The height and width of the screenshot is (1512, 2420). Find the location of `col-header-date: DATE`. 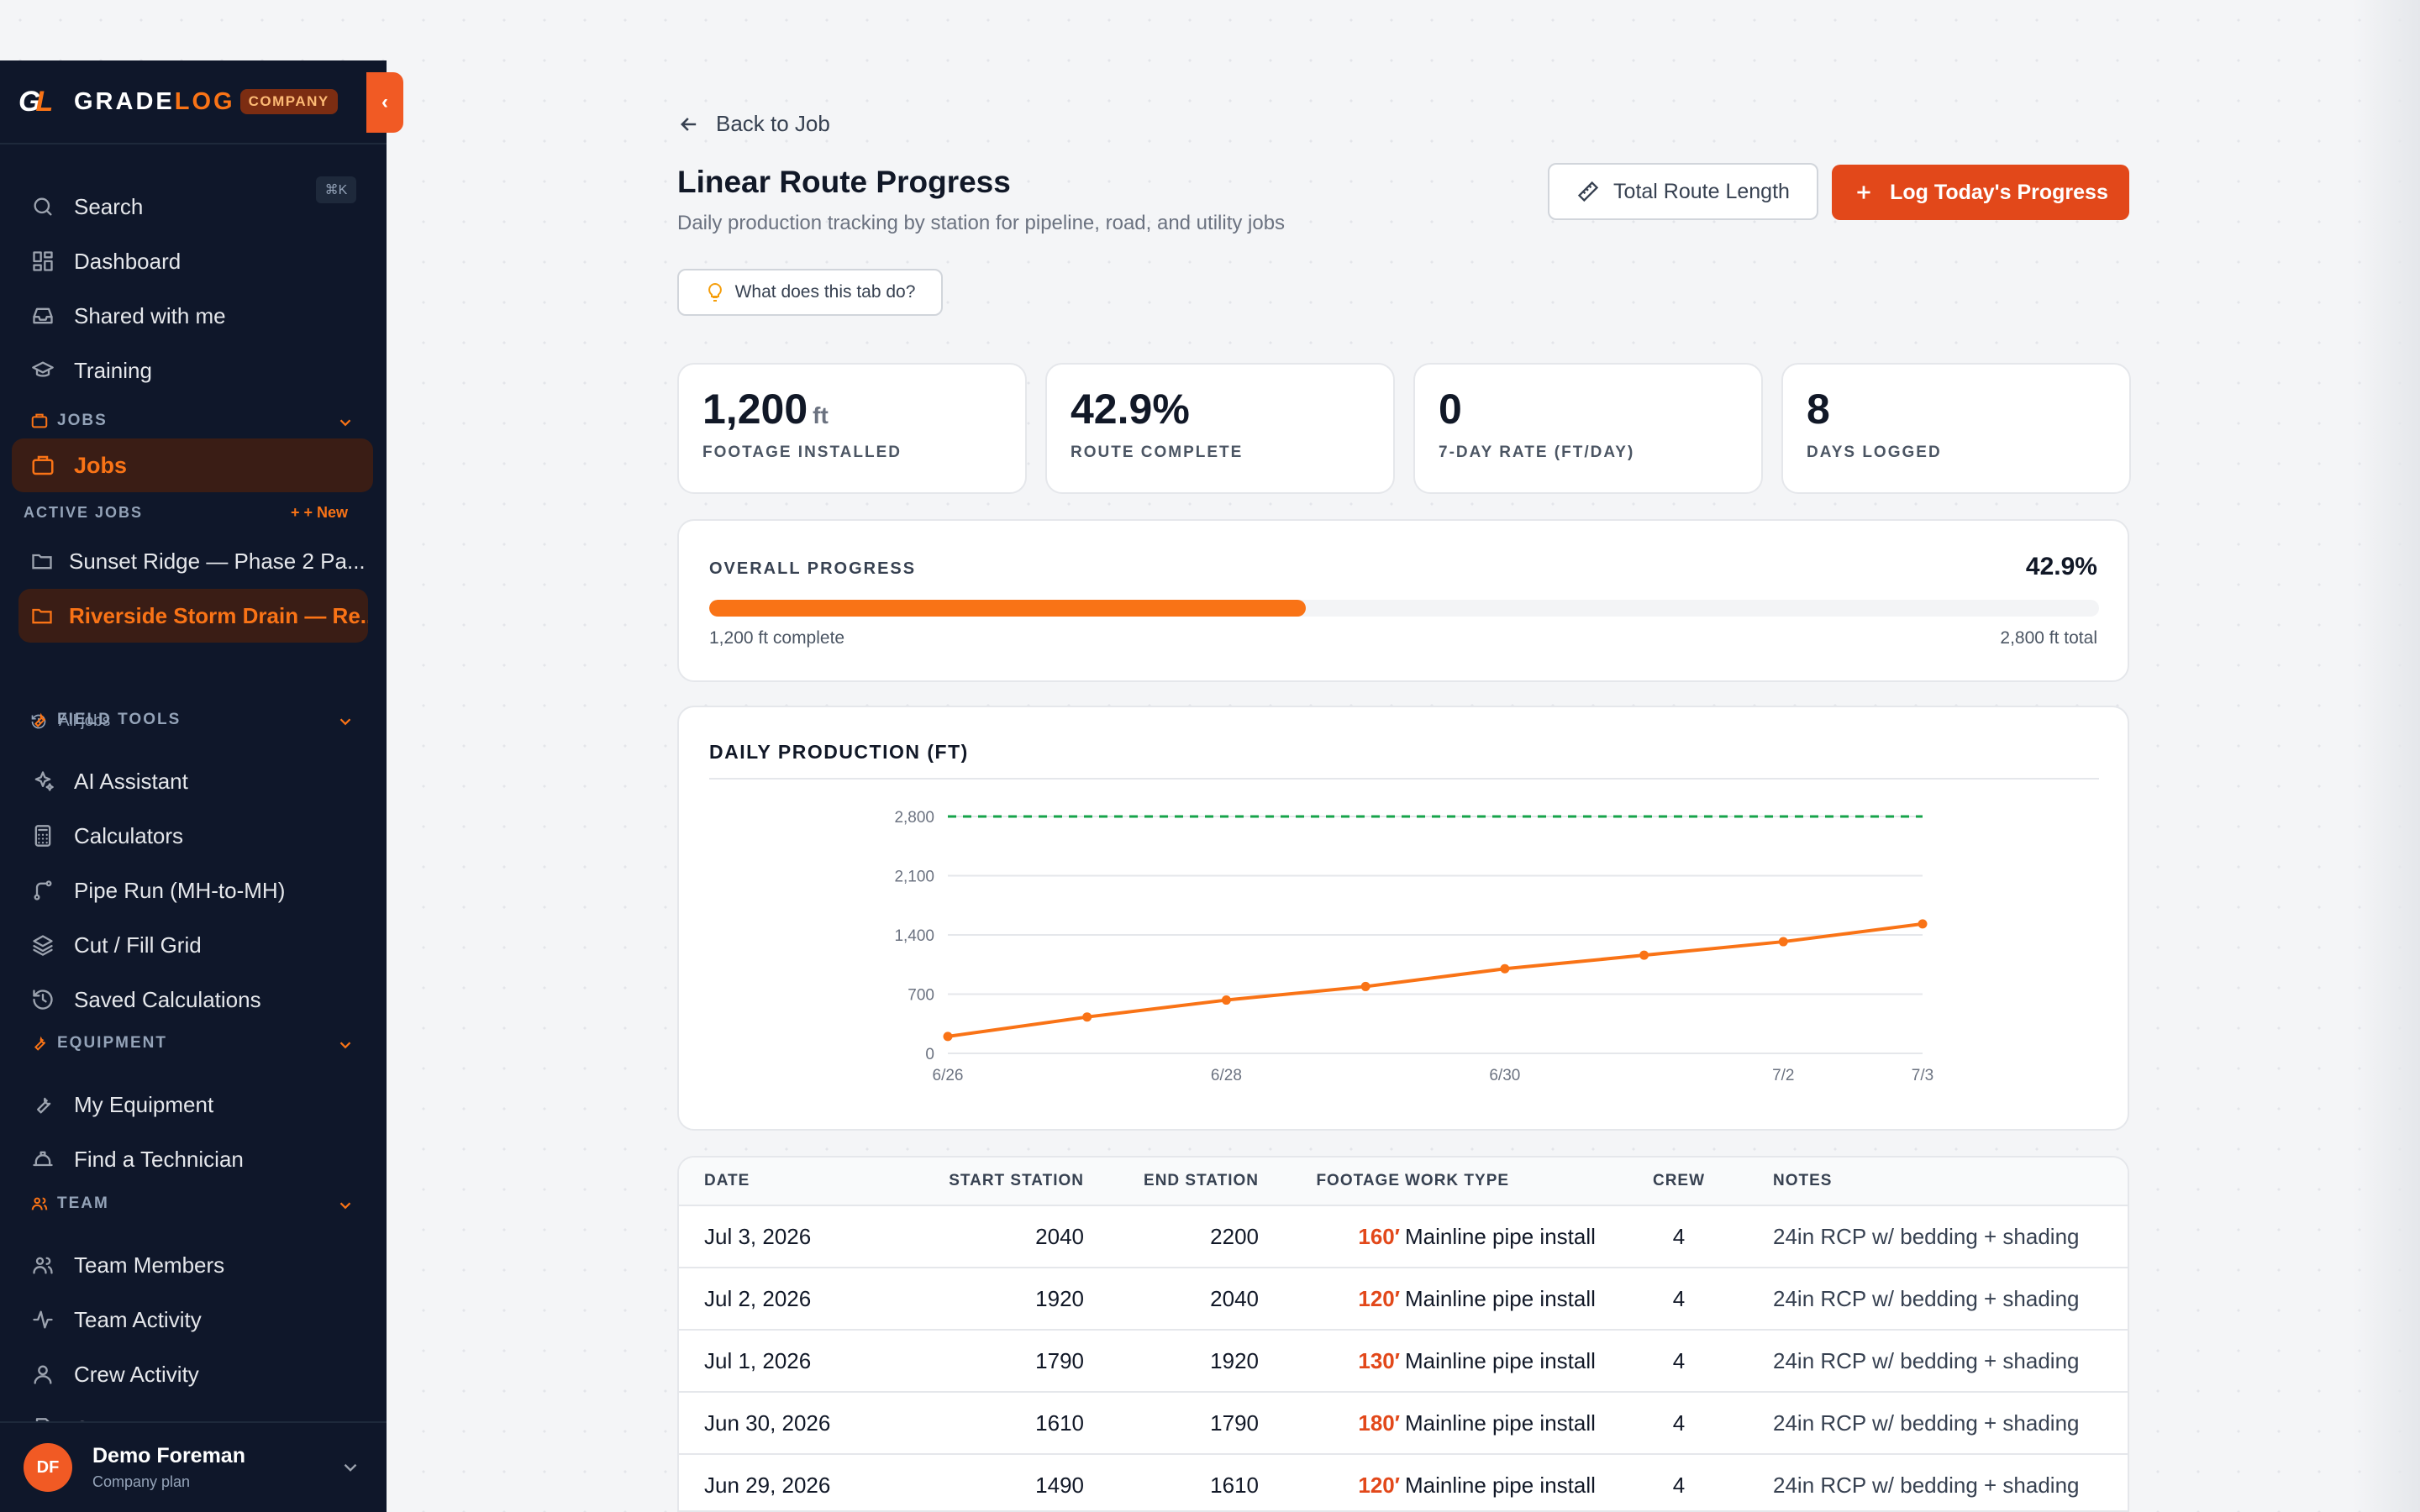

col-header-date: DATE is located at coordinates (727, 1180).